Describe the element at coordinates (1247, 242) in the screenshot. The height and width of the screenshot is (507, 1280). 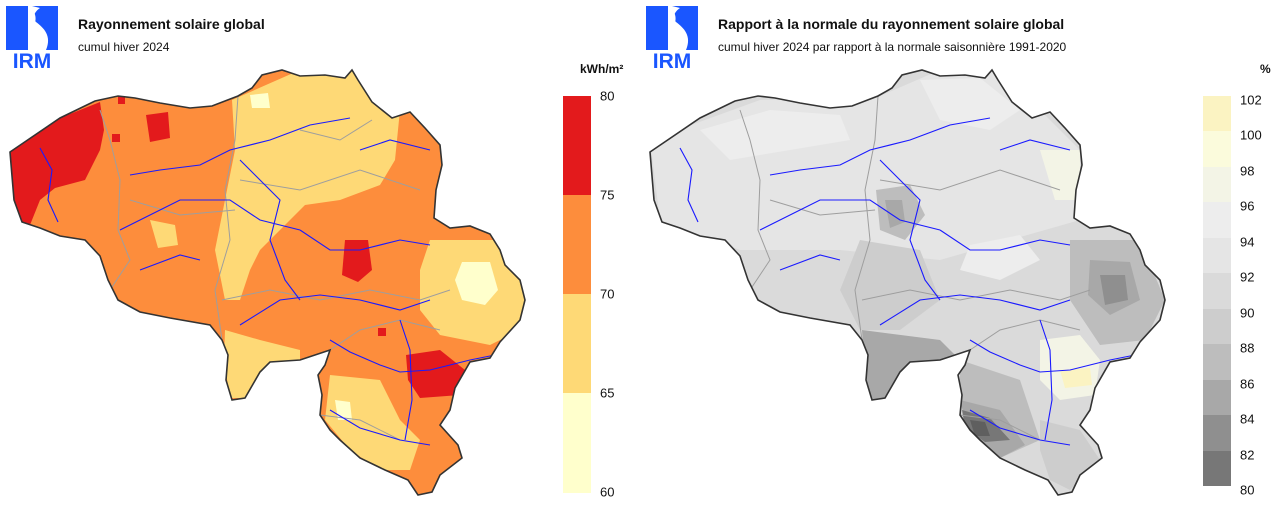
I see `legend-tick-label: 94` at that location.